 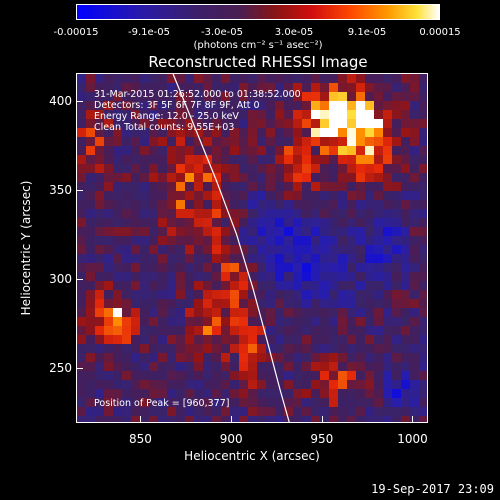 I want to click on colorbar, so click(x=258, y=12).